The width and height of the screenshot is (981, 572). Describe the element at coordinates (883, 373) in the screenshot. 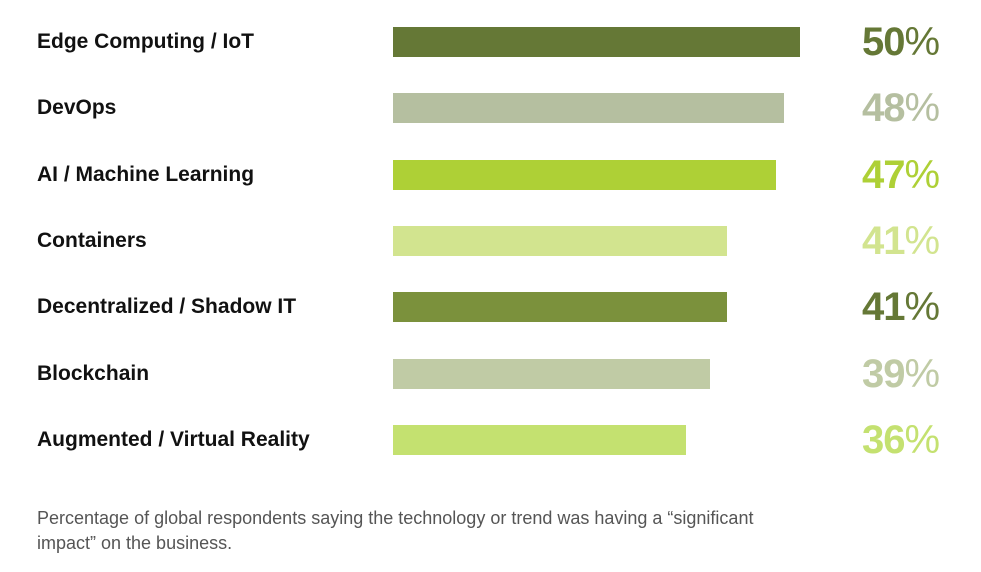

I see `value-number: 39` at that location.